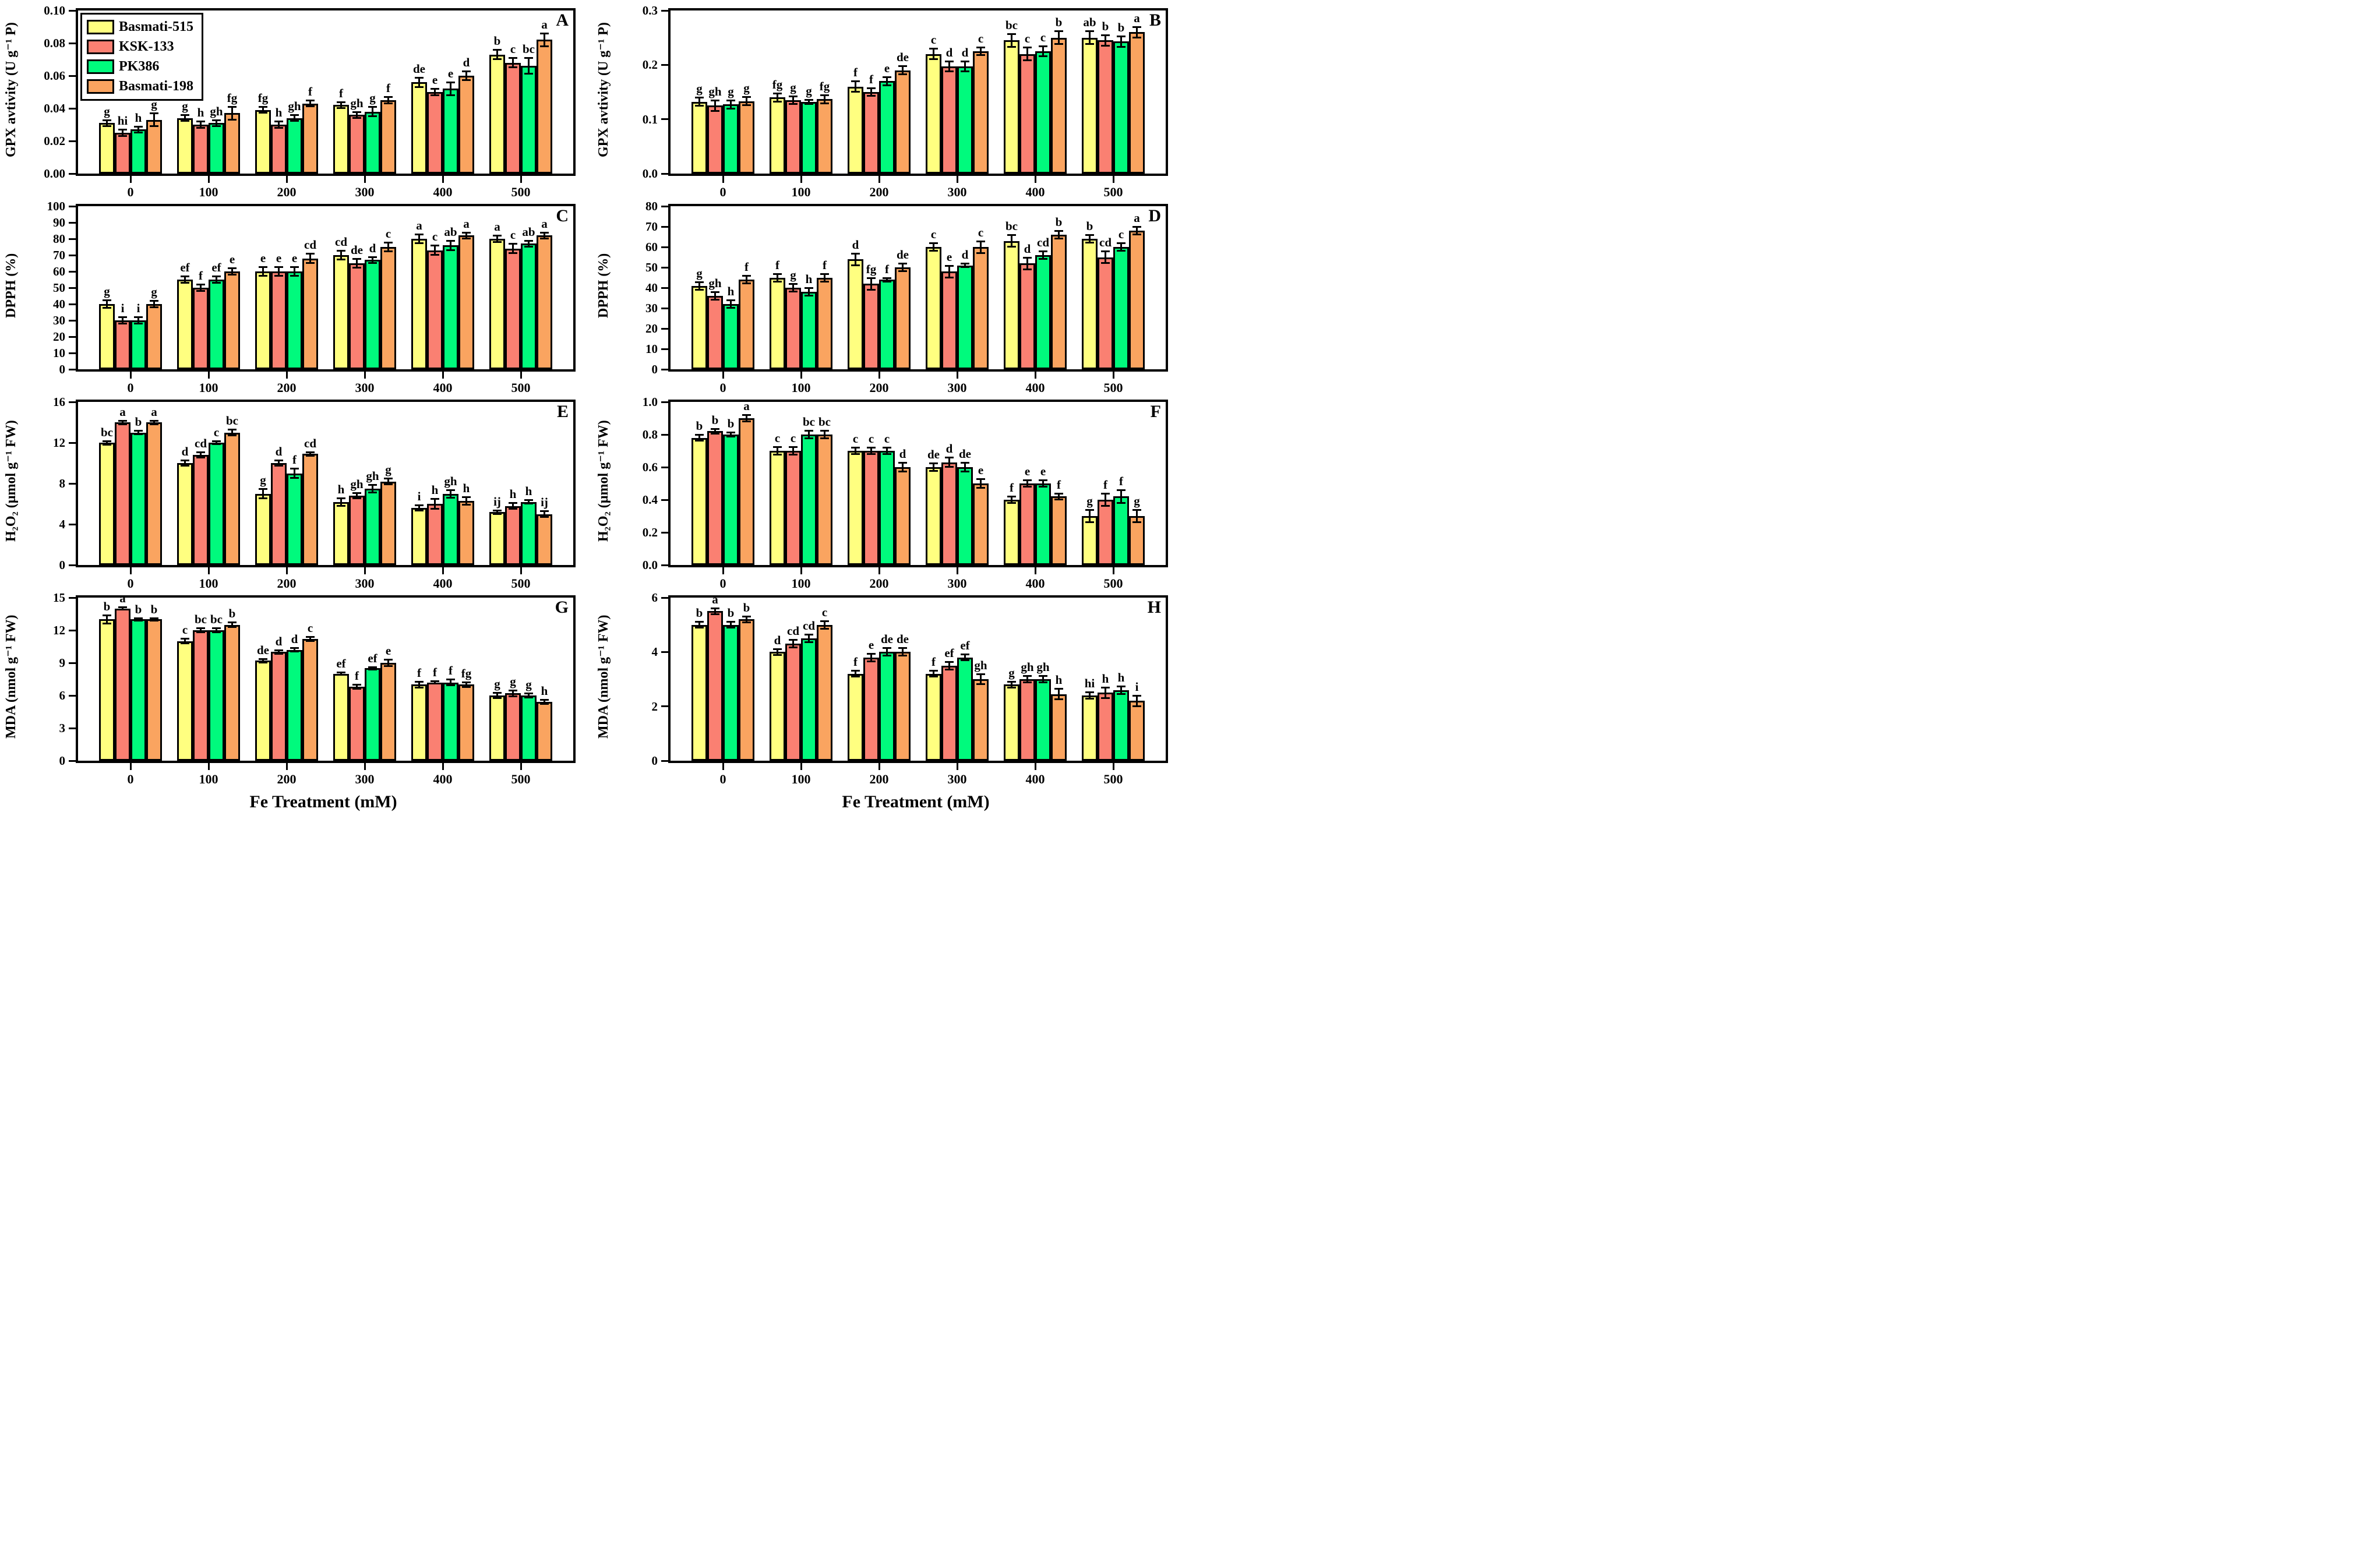 Image resolution: width=2371 pixels, height=1568 pixels. I want to click on y-tick-label: 20, so click(651, 329).